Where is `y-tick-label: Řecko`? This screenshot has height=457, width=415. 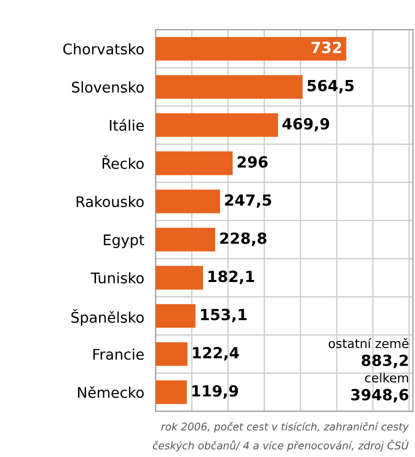
y-tick-label: Řecko is located at coordinates (123, 162).